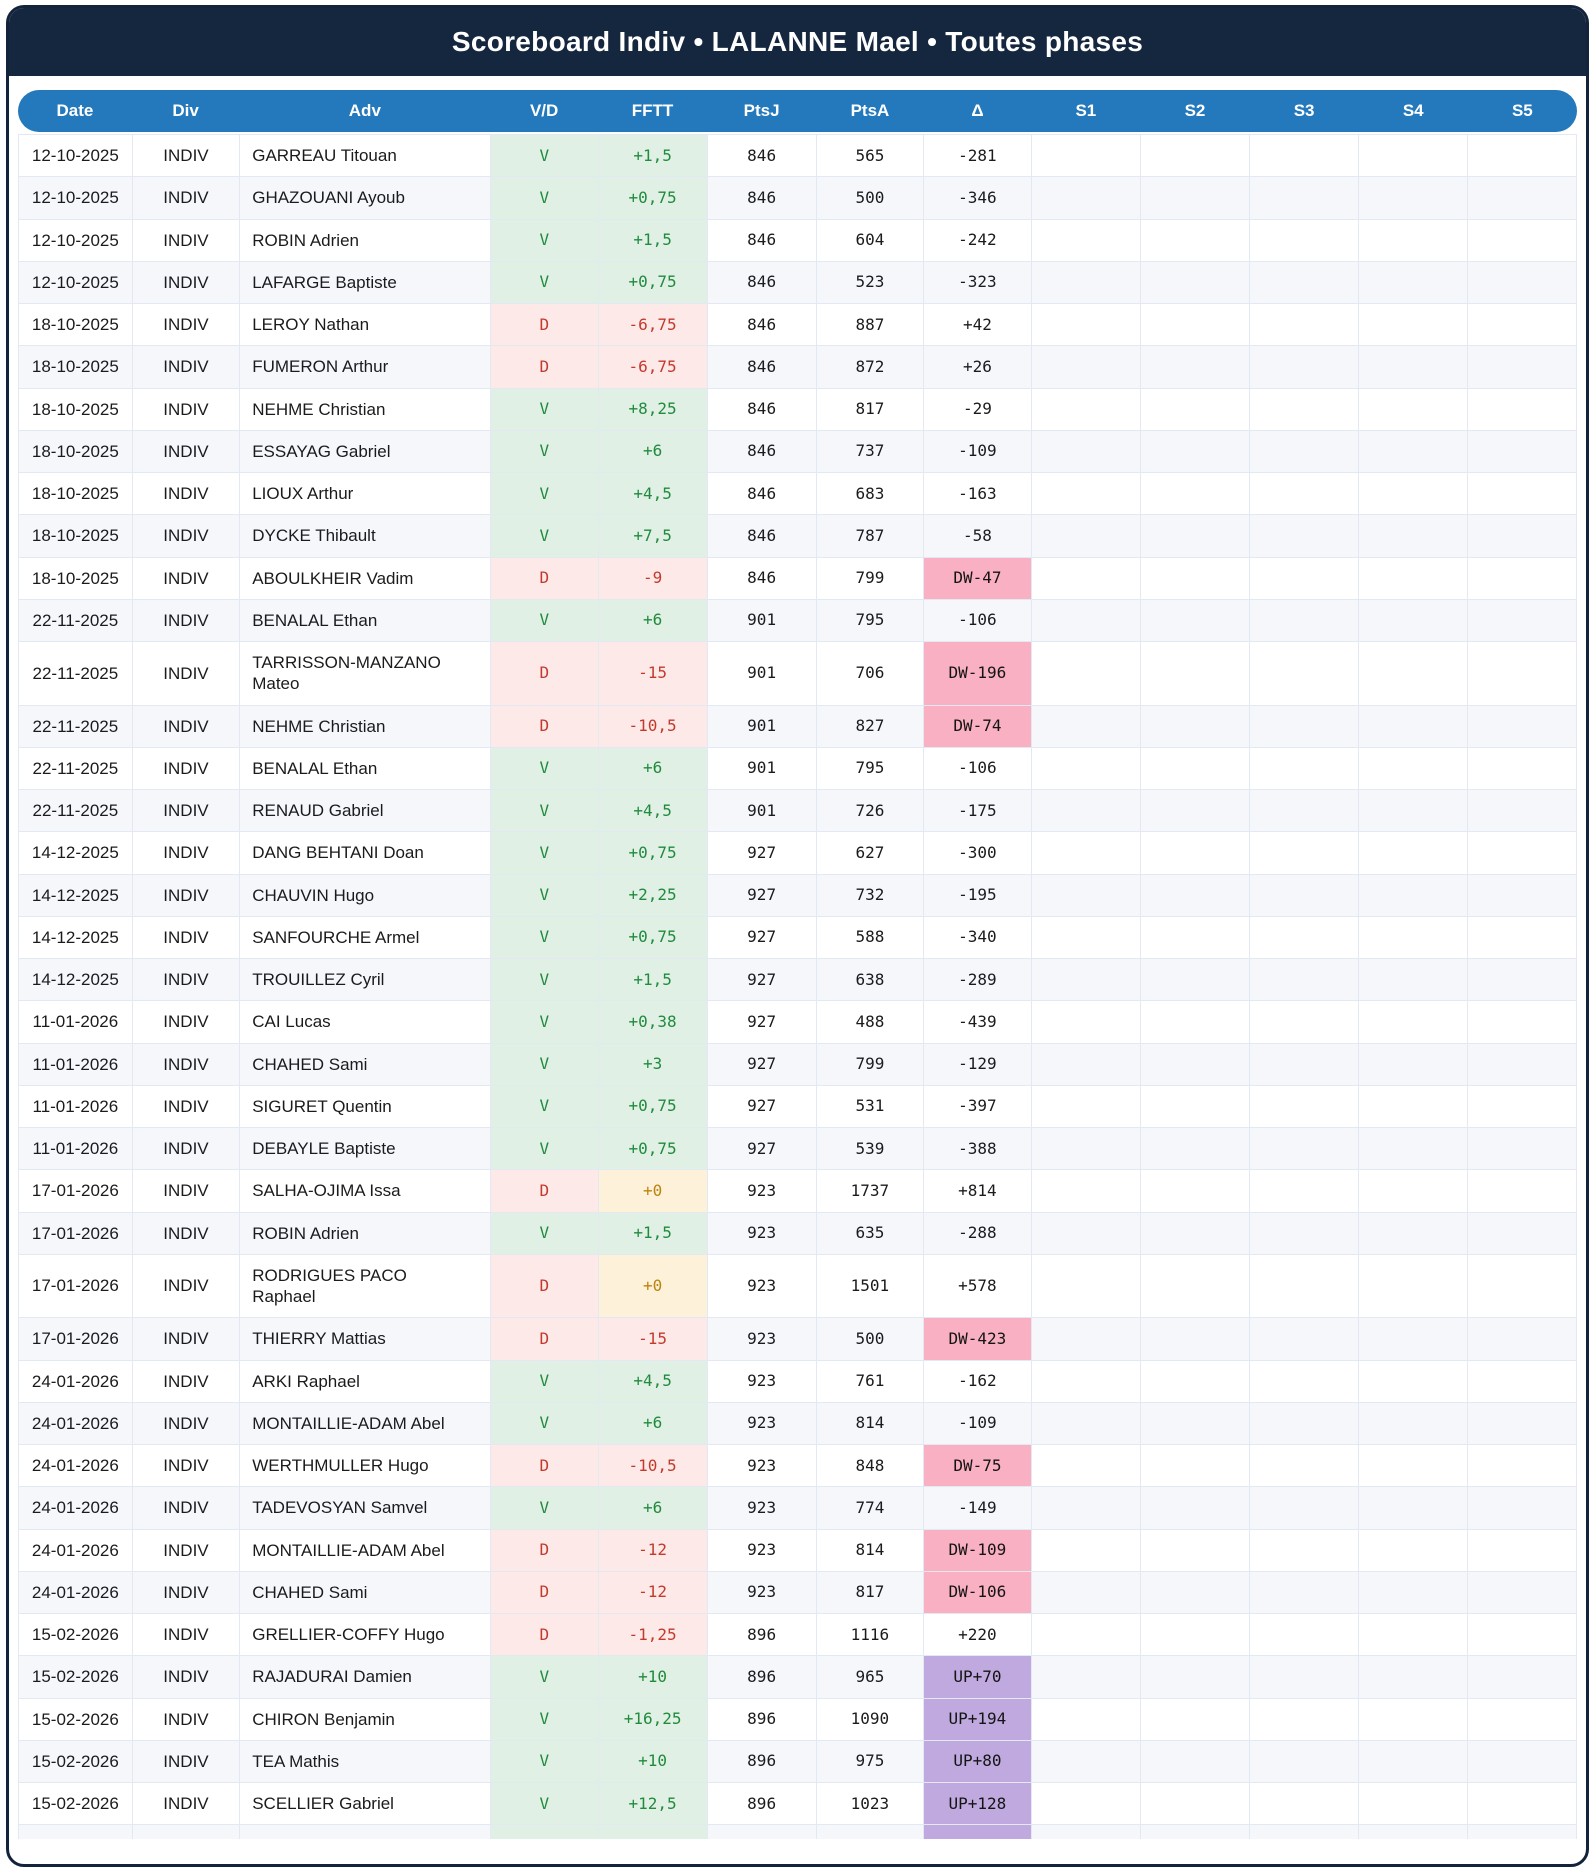 The image size is (1595, 1873). I want to click on opponent-cell: TEA Mathis, so click(365, 1761).